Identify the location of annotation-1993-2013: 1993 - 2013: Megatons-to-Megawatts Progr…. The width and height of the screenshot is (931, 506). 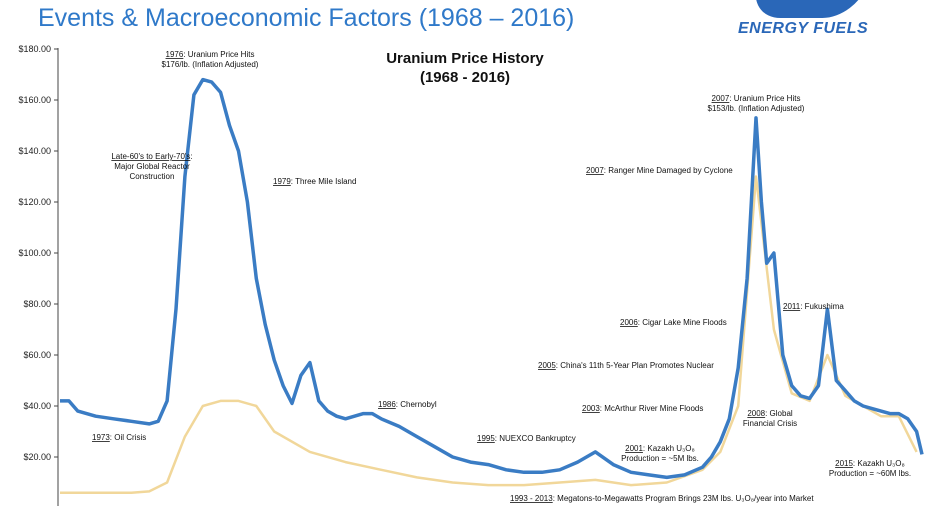
(662, 498).